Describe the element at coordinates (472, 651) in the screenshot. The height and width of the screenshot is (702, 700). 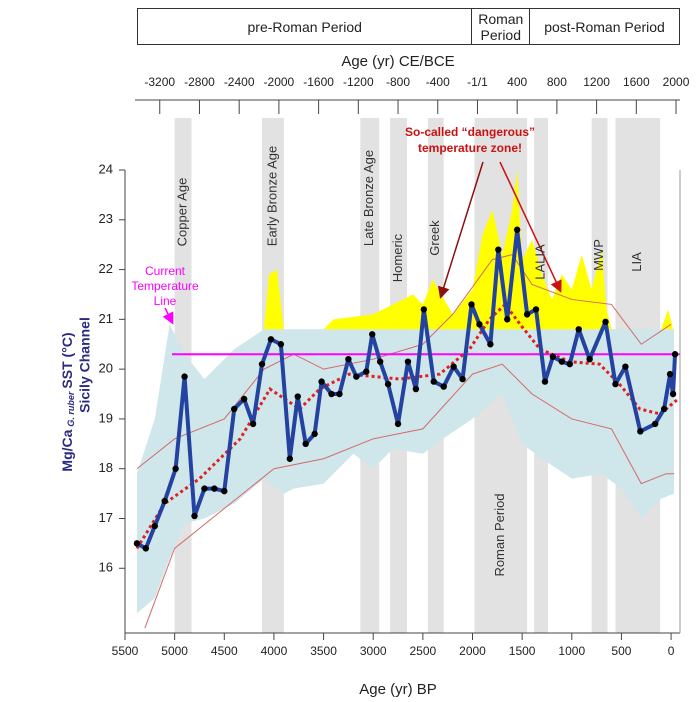
I see `x-tick-label: 2000` at that location.